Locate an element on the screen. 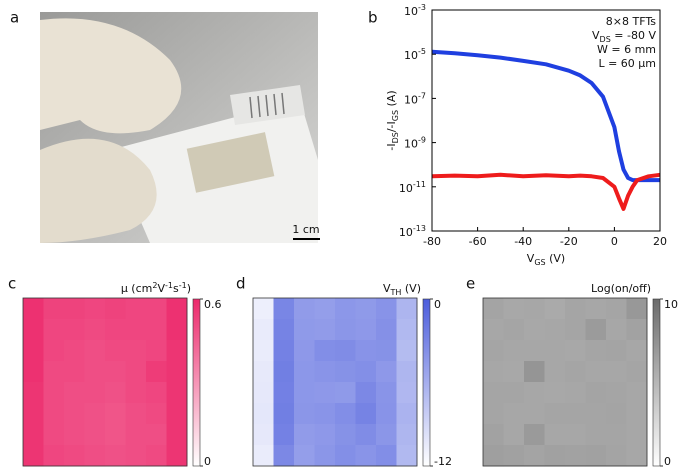 This screenshot has width=685, height=474. label-part: (V) is located at coordinates (556, 258).